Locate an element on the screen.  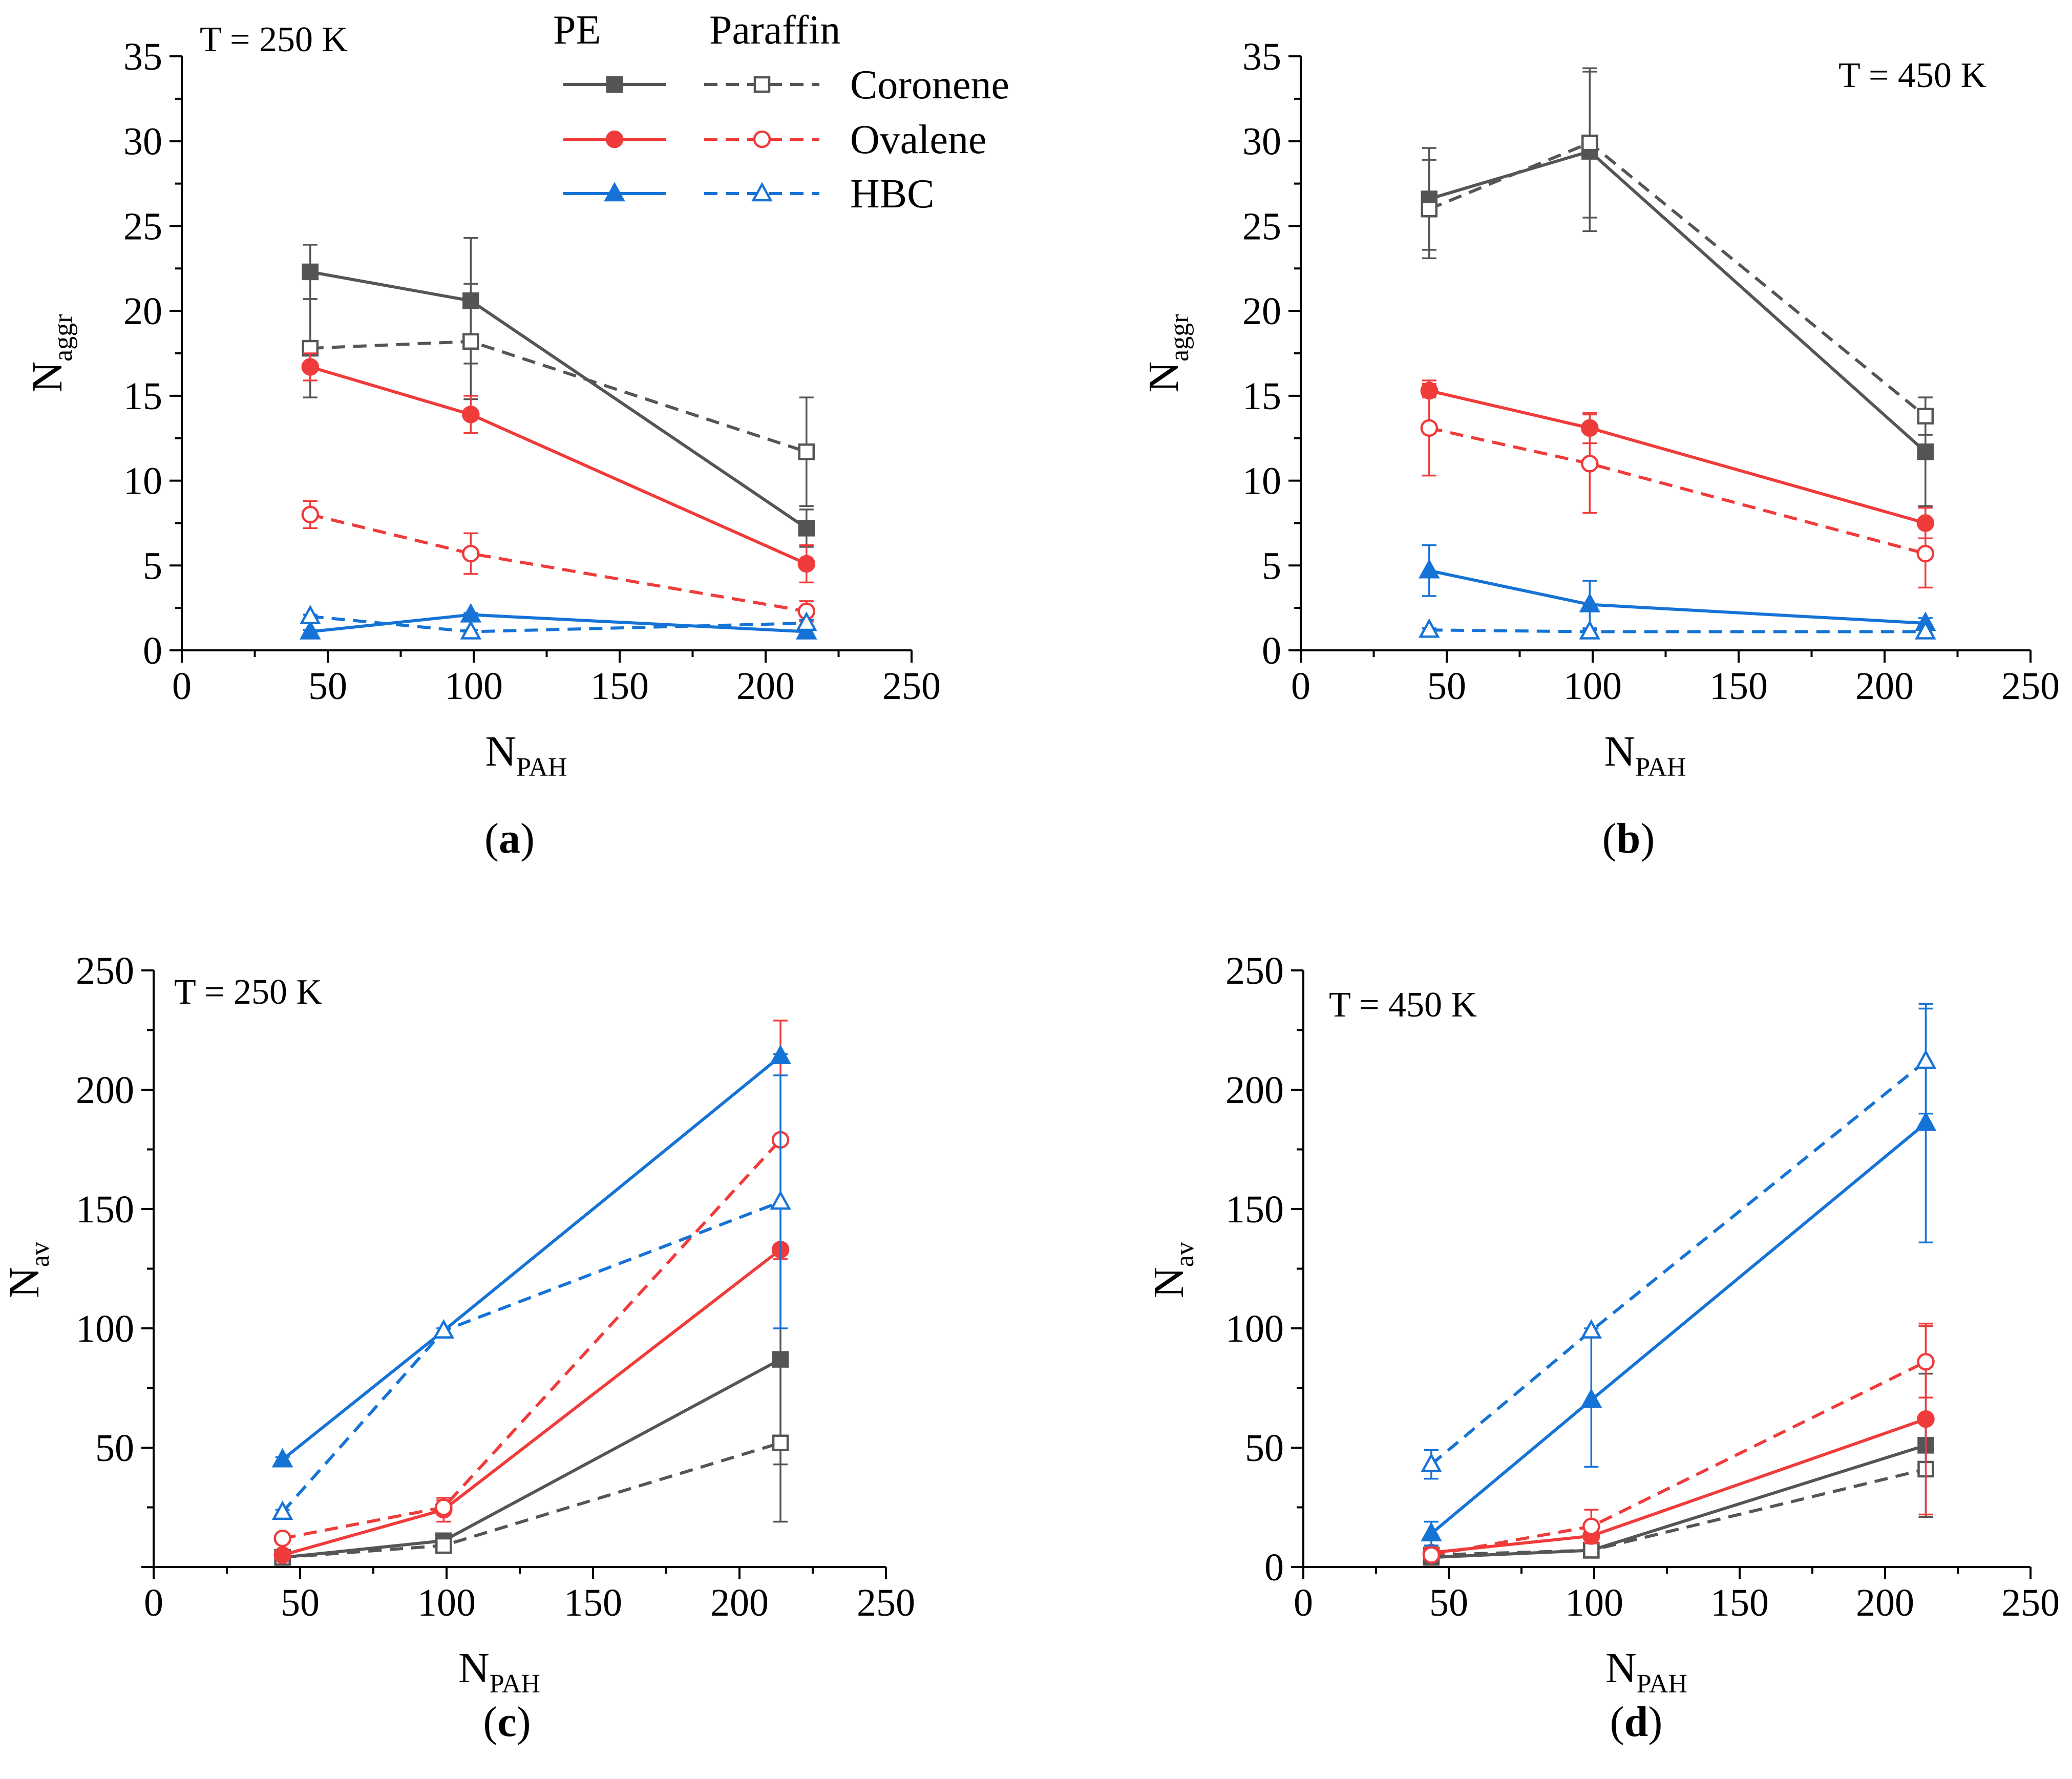
panel-label: (a) is located at coordinates (509, 838).